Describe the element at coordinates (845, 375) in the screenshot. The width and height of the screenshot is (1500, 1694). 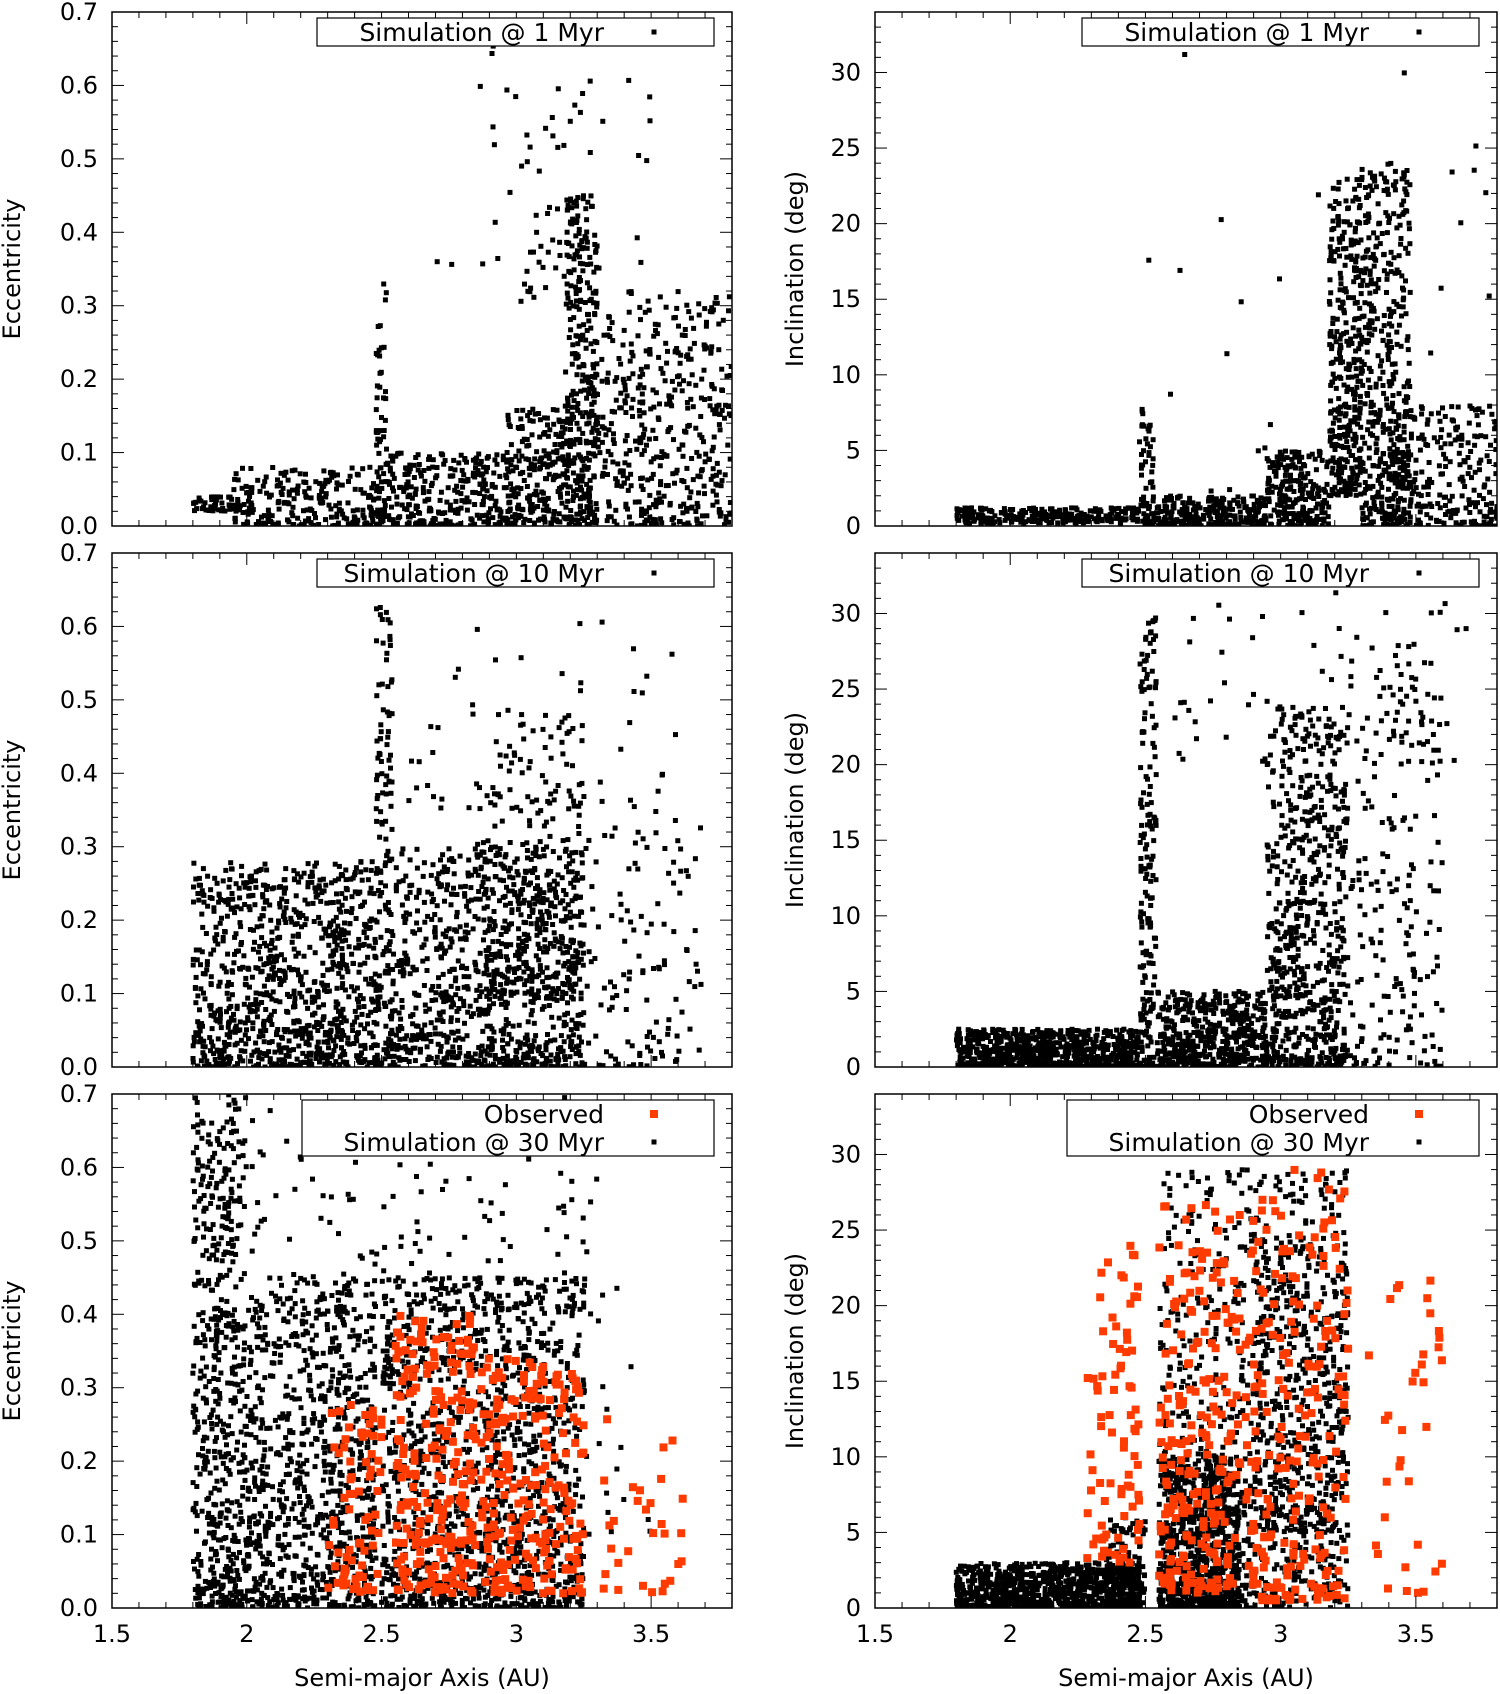
I see `y-tick-label: 10` at that location.